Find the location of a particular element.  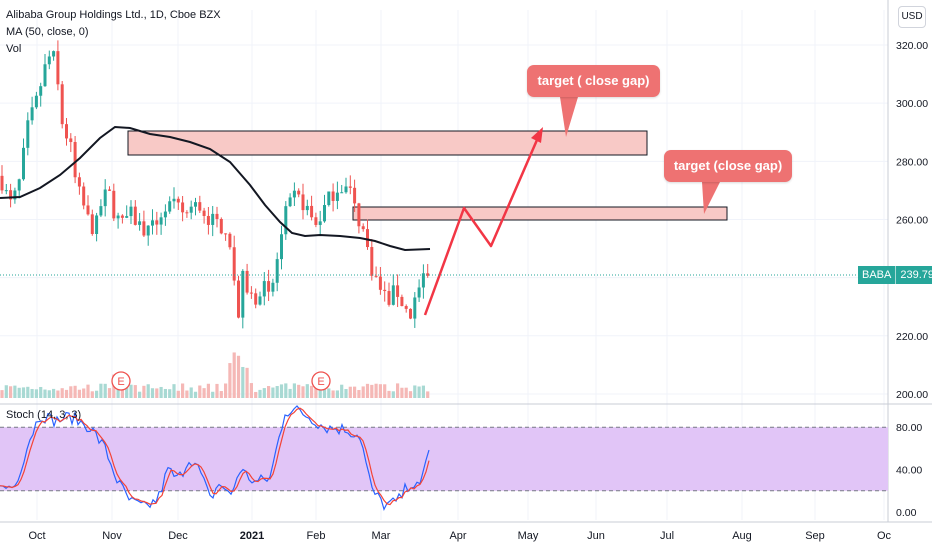

currency-button: USD is located at coordinates (912, 17).